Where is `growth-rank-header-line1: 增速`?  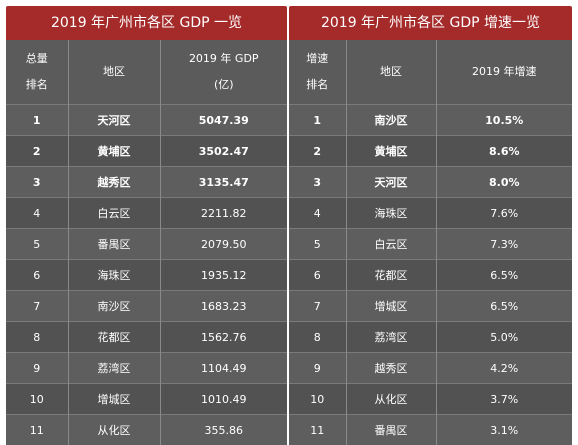
growth-rank-header-line1: 增速 is located at coordinates (317, 59).